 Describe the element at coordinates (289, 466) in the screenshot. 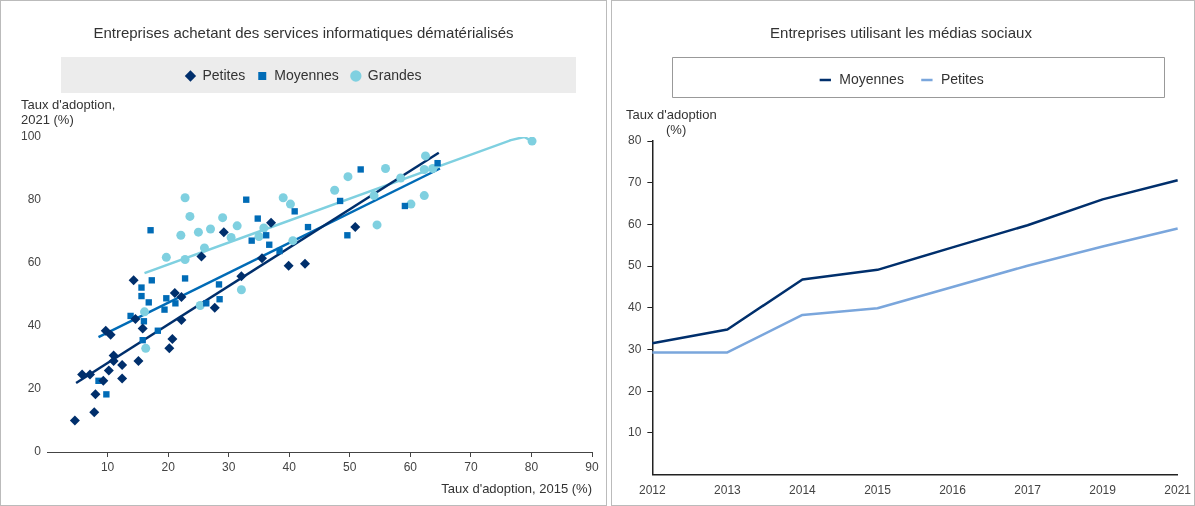

I see `x-tick-label: 40` at that location.